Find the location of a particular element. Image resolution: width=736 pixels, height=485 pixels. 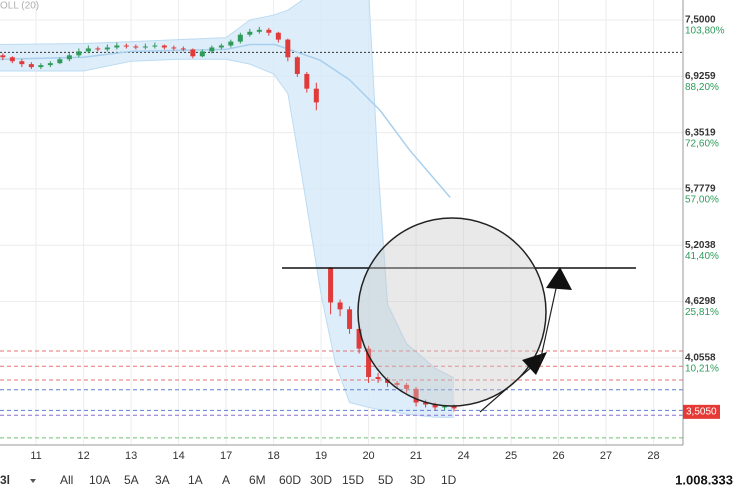

y-percent-label: 57,00% is located at coordinates (702, 200).